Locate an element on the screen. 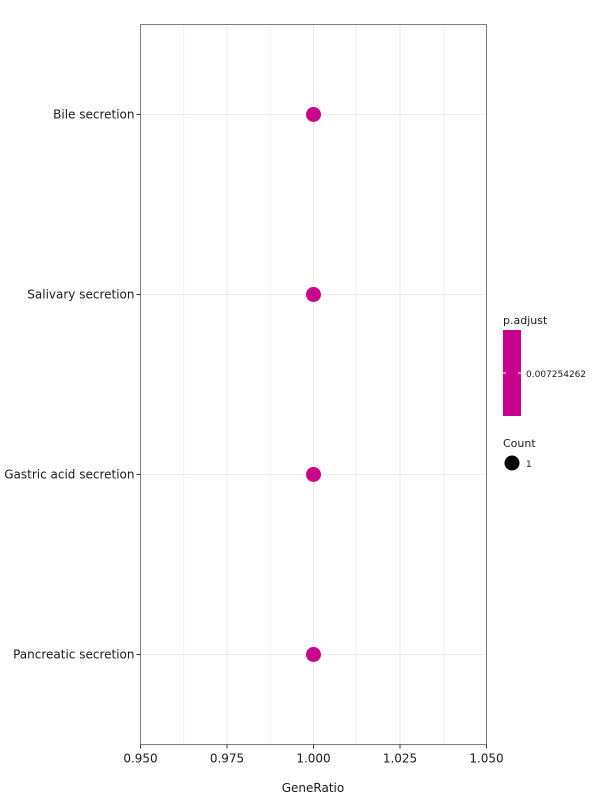  x-tick-label: 1.000 is located at coordinates (313, 759).